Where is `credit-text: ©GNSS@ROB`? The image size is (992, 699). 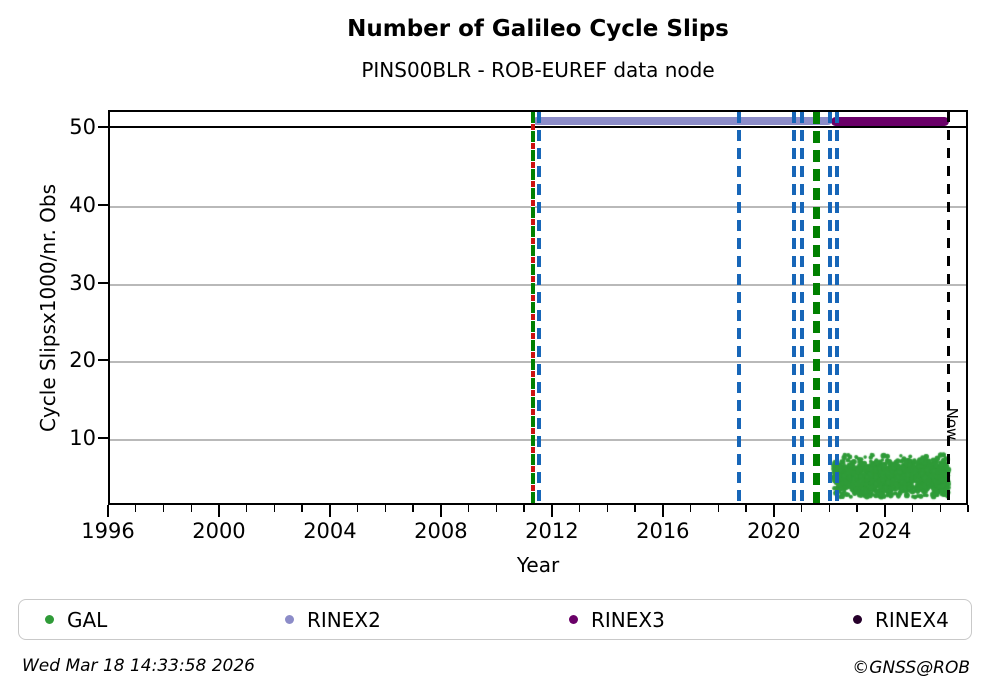 credit-text: ©GNSS@ROB is located at coordinates (911, 668).